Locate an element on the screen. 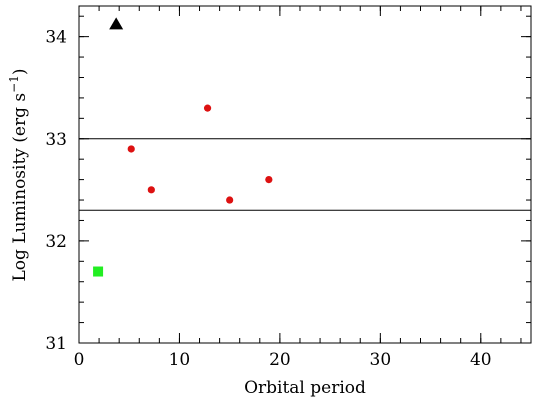 Image resolution: width=538 pixels, height=403 pixels. y-tick-label: 33 is located at coordinates (56, 140).